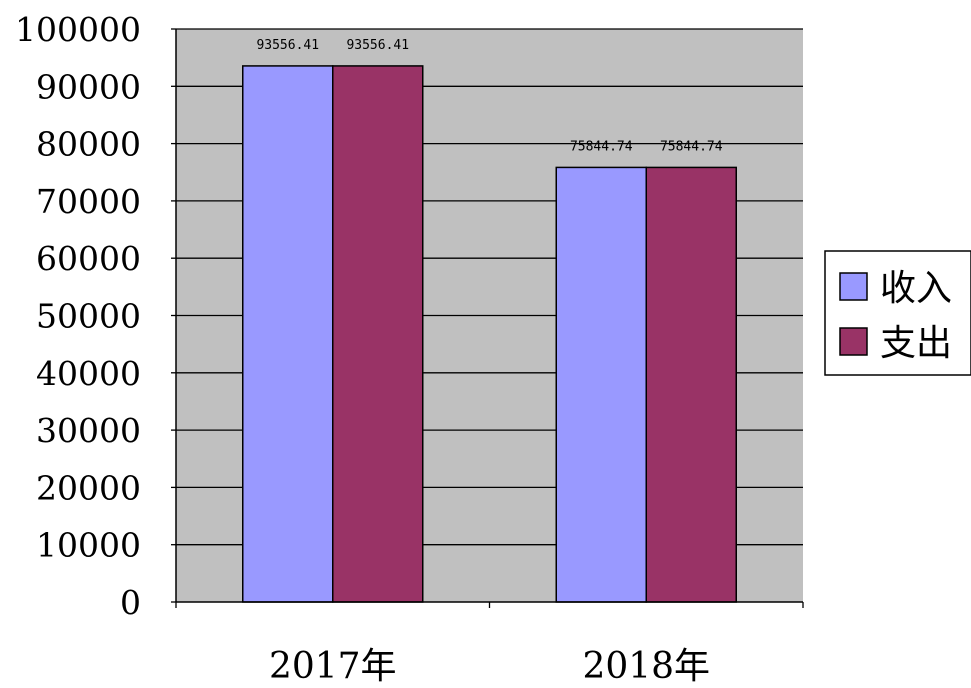  Describe the element at coordinates (88, 487) in the screenshot. I see `y-tick-label: 20000` at that location.